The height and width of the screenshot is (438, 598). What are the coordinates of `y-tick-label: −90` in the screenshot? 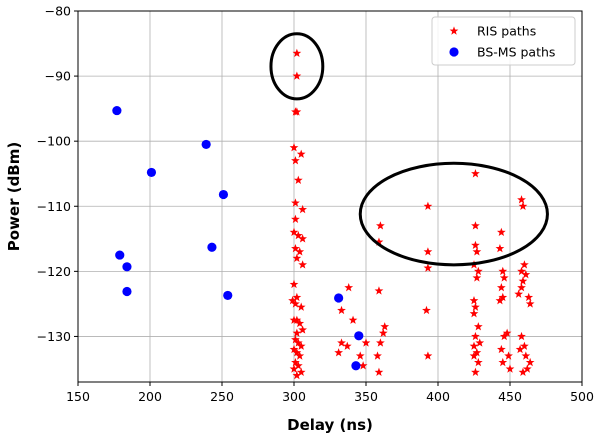 It's located at (58, 76).